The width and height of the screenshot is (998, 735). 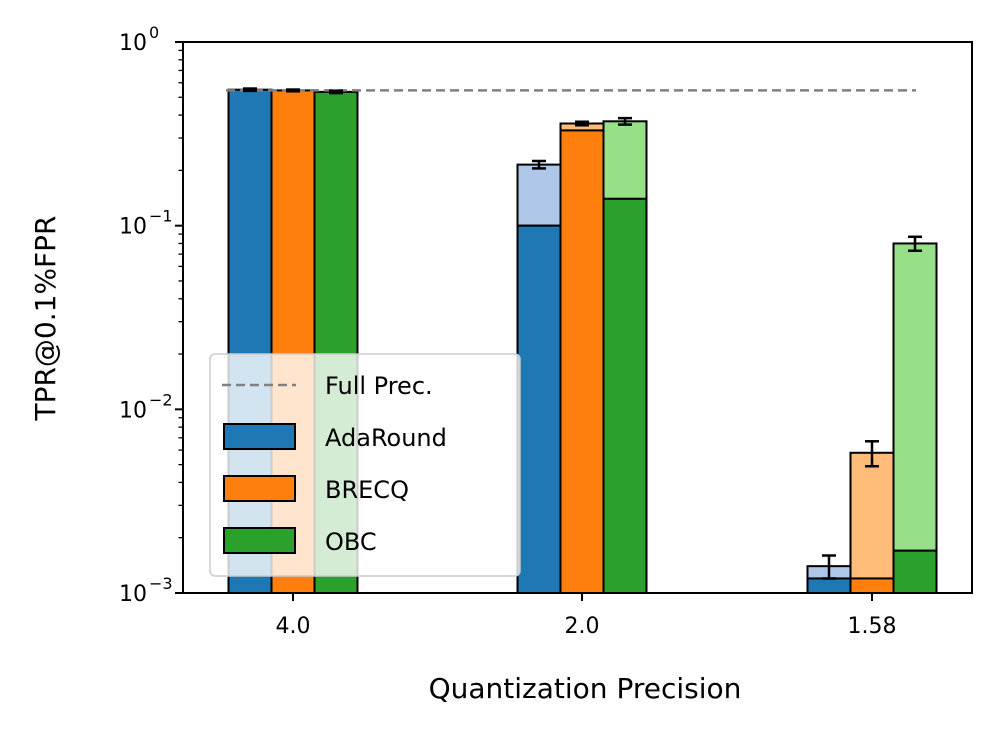 I want to click on error-bar-brecq-2.0, so click(x=582, y=123).